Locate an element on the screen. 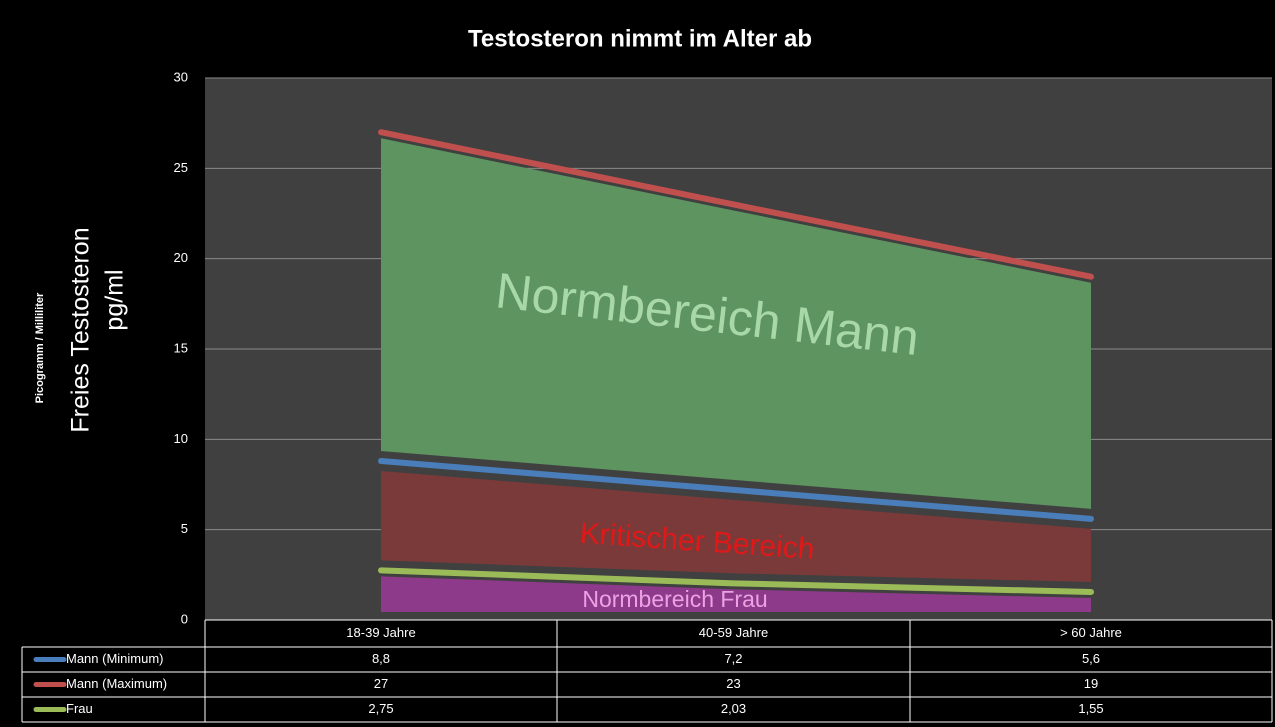 Image resolution: width=1275 pixels, height=727 pixels. x-tick-label: 18-39 Jahre is located at coordinates (380, 632).